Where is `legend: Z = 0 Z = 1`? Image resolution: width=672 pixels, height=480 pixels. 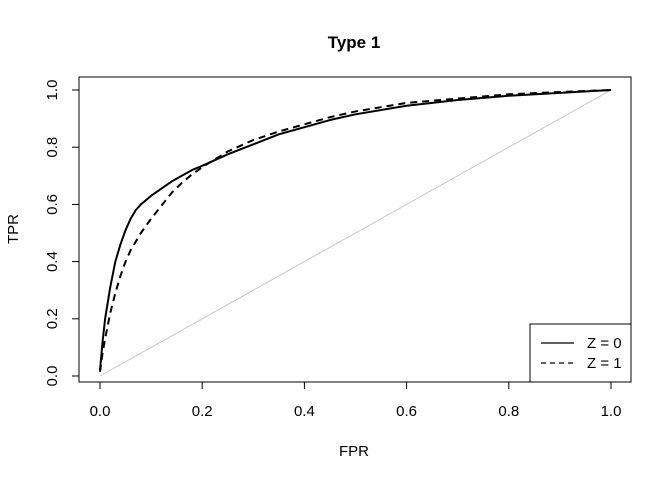
legend: Z = 0 Z = 1 is located at coordinates (580, 353).